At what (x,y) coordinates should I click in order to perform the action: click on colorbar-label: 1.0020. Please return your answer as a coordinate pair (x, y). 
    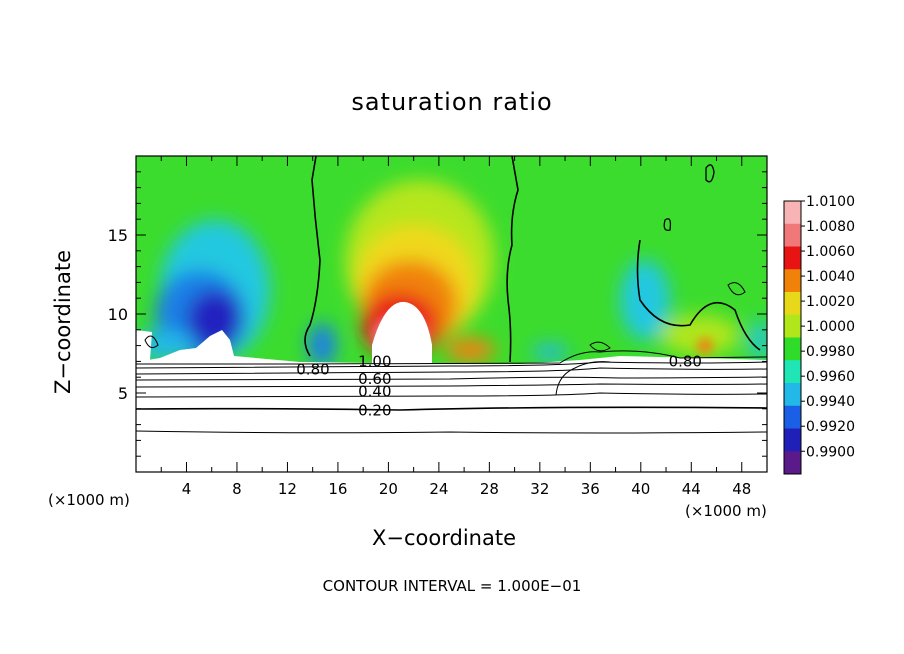
    Looking at the image, I should click on (830, 302).